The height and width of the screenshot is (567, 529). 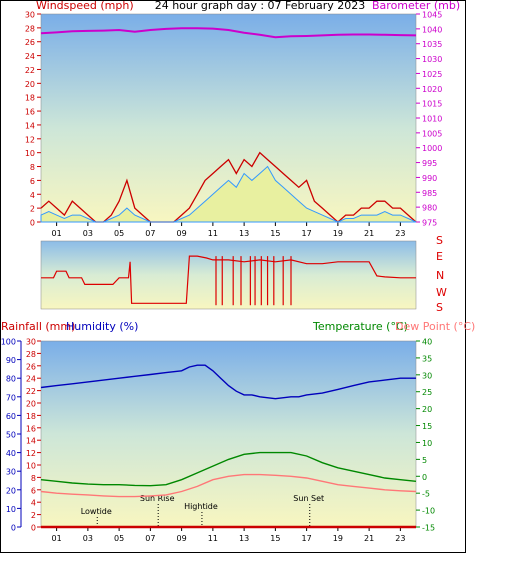 What do you see at coordinates (228, 279) in the screenshot?
I see `direction-line` at bounding box center [228, 279].